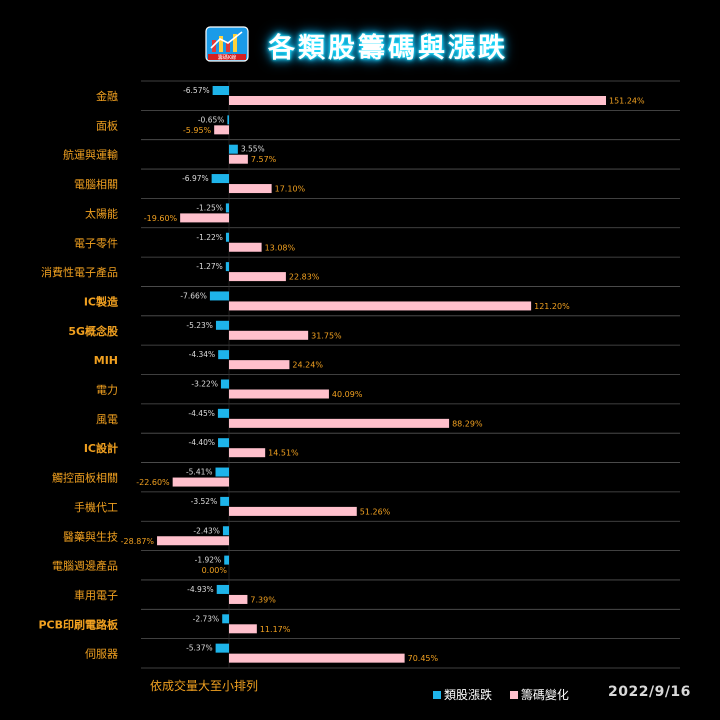  I want to click on logo-text: 籌碼K線, so click(227, 57).